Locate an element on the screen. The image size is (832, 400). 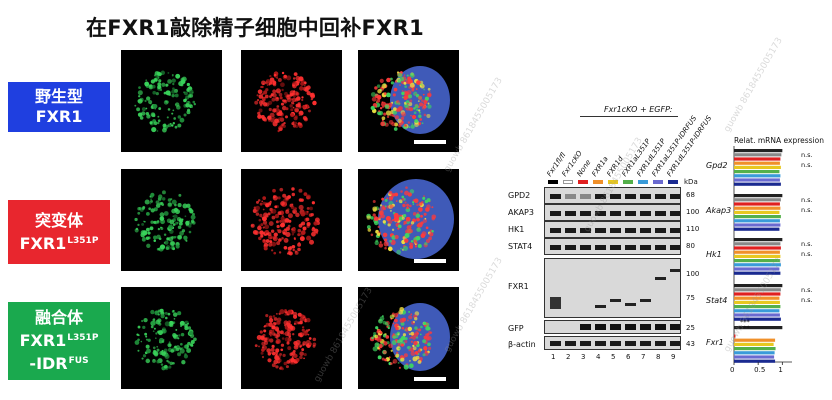
lane-number: 1 is located at coordinates (553, 357).